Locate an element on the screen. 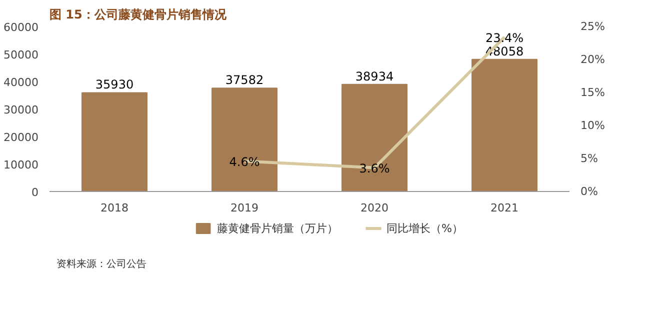 The image size is (648, 320). data-label: 23.4% is located at coordinates (504, 38).